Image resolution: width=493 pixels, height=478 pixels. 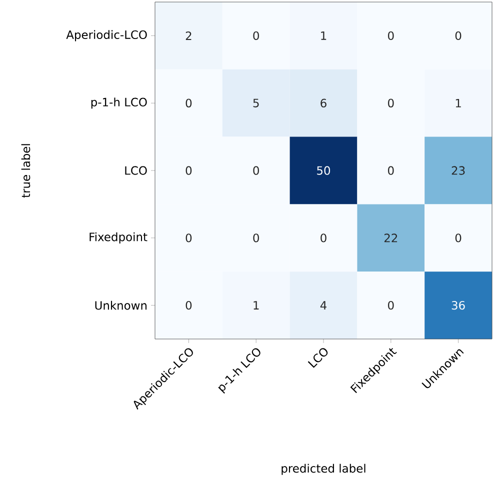 What do you see at coordinates (458, 170) in the screenshot?
I see `data-label: 23` at bounding box center [458, 170].